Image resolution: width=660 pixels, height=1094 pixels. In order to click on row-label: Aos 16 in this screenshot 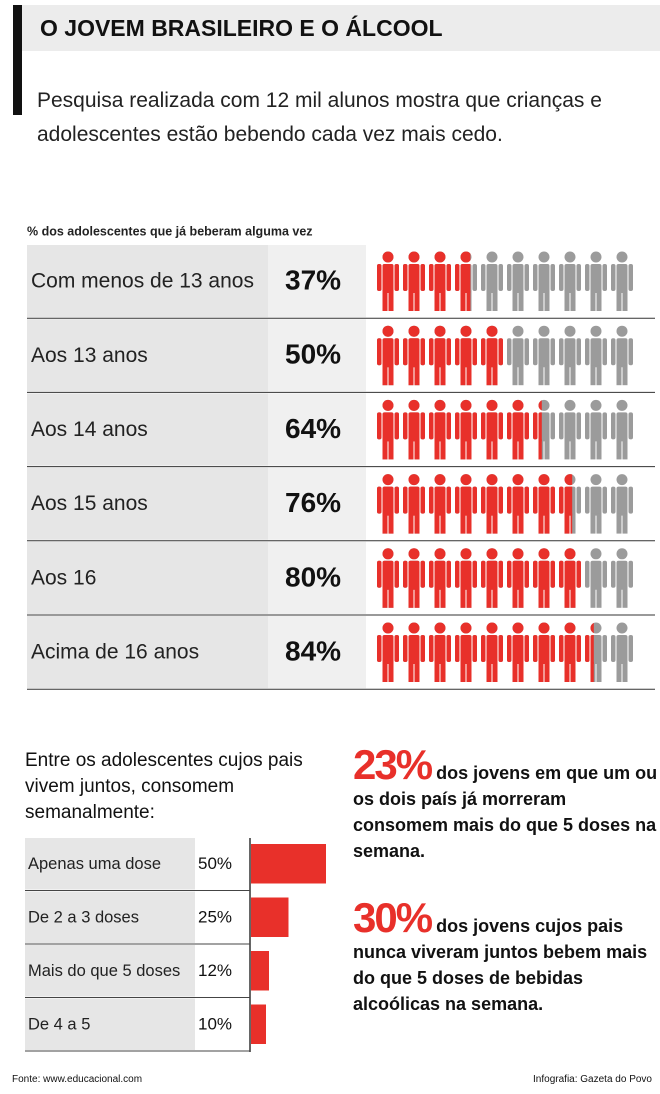, I will do `click(63, 577)`.